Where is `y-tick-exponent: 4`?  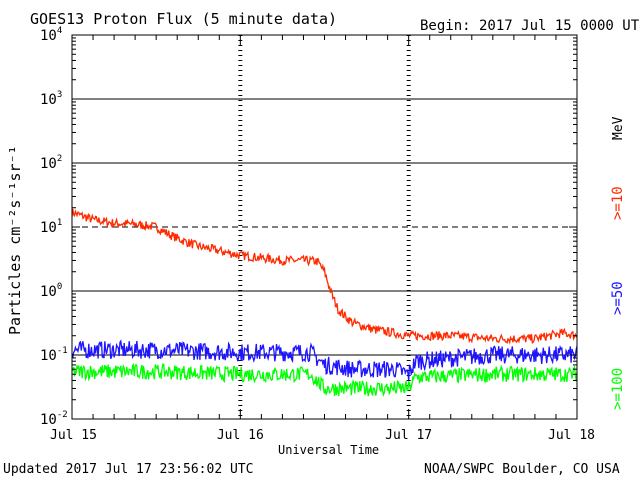
y-tick-exponent: 4 is located at coordinates (59, 31).